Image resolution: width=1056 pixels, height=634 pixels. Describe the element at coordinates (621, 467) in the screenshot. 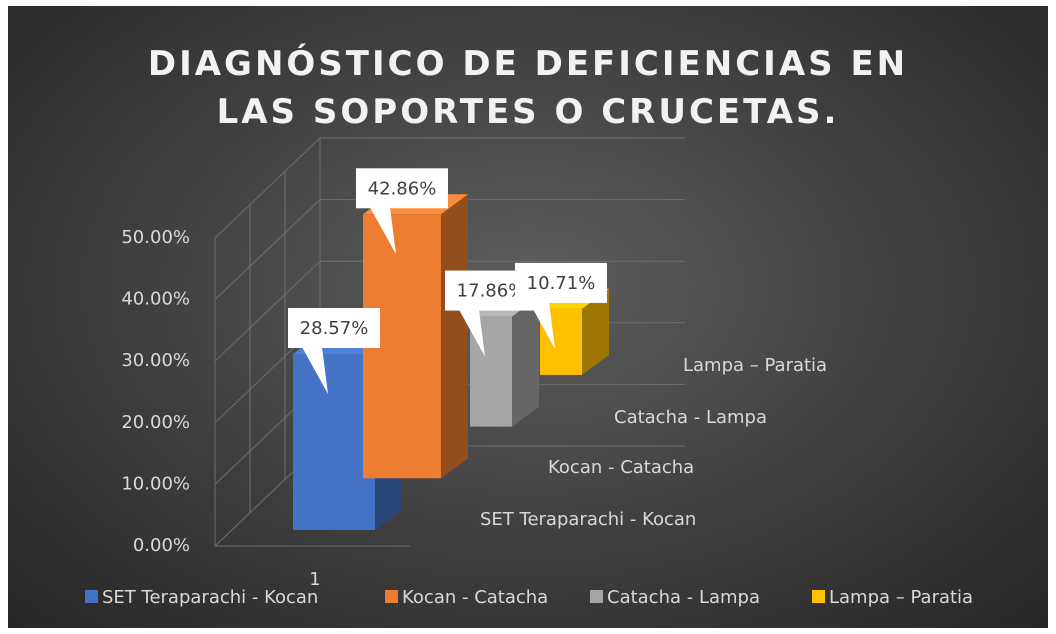

I see `depth-label: Kocan - Catacha` at that location.